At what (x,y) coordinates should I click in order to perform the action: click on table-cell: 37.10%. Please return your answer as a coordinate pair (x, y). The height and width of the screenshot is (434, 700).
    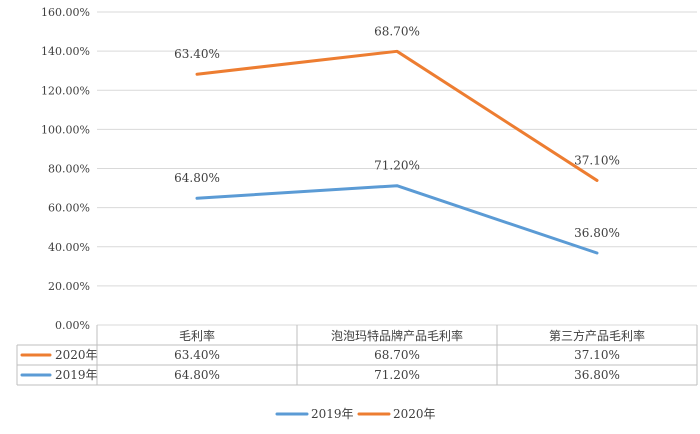
    Looking at the image, I should click on (597, 355).